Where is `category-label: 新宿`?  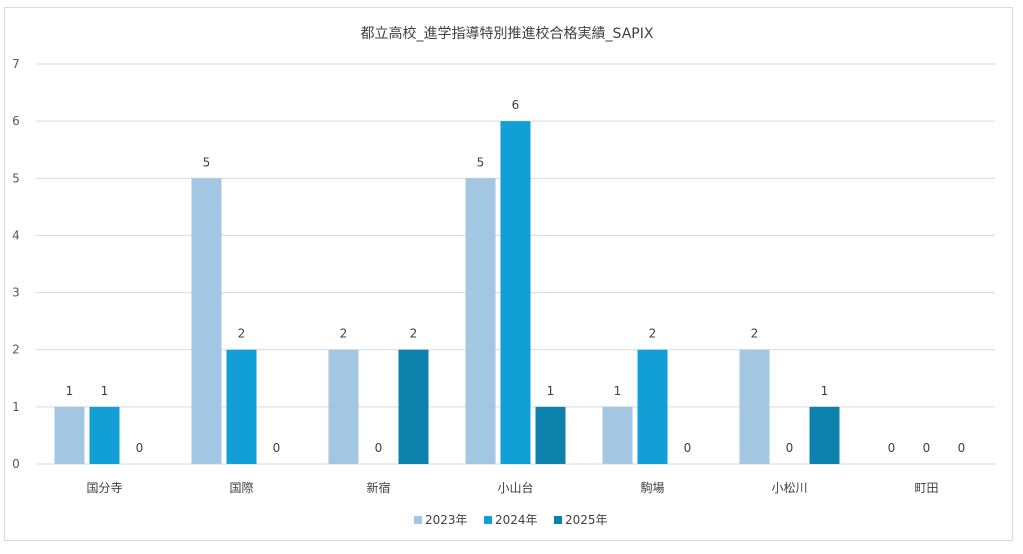
category-label: 新宿 is located at coordinates (378, 487).